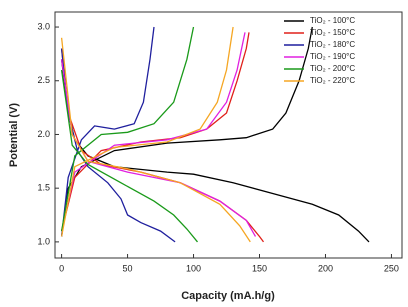  Describe the element at coordinates (325, 268) in the screenshot. I see `x-tick-label: 200` at that location.